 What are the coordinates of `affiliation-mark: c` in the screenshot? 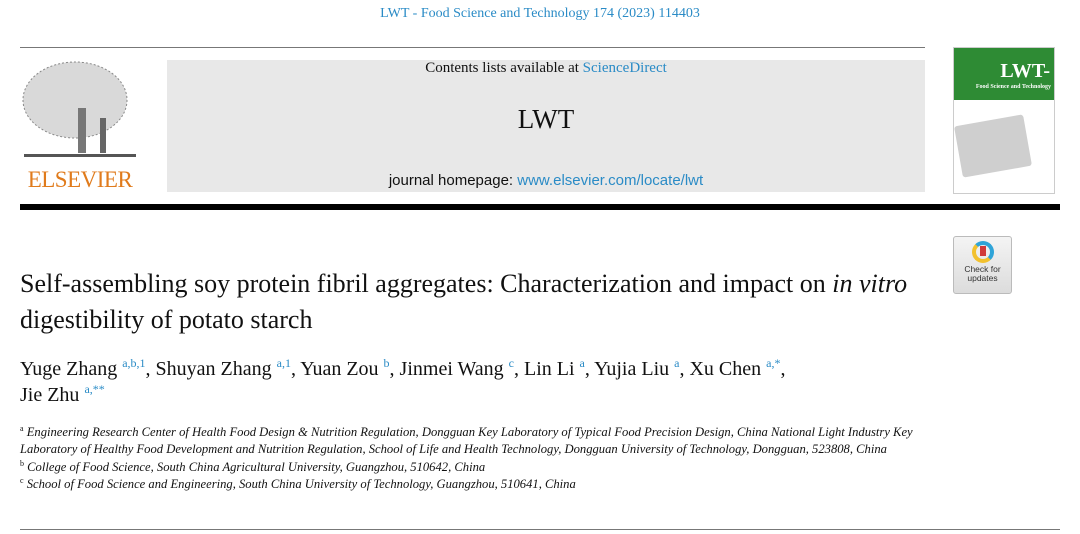 It's located at (22, 480).